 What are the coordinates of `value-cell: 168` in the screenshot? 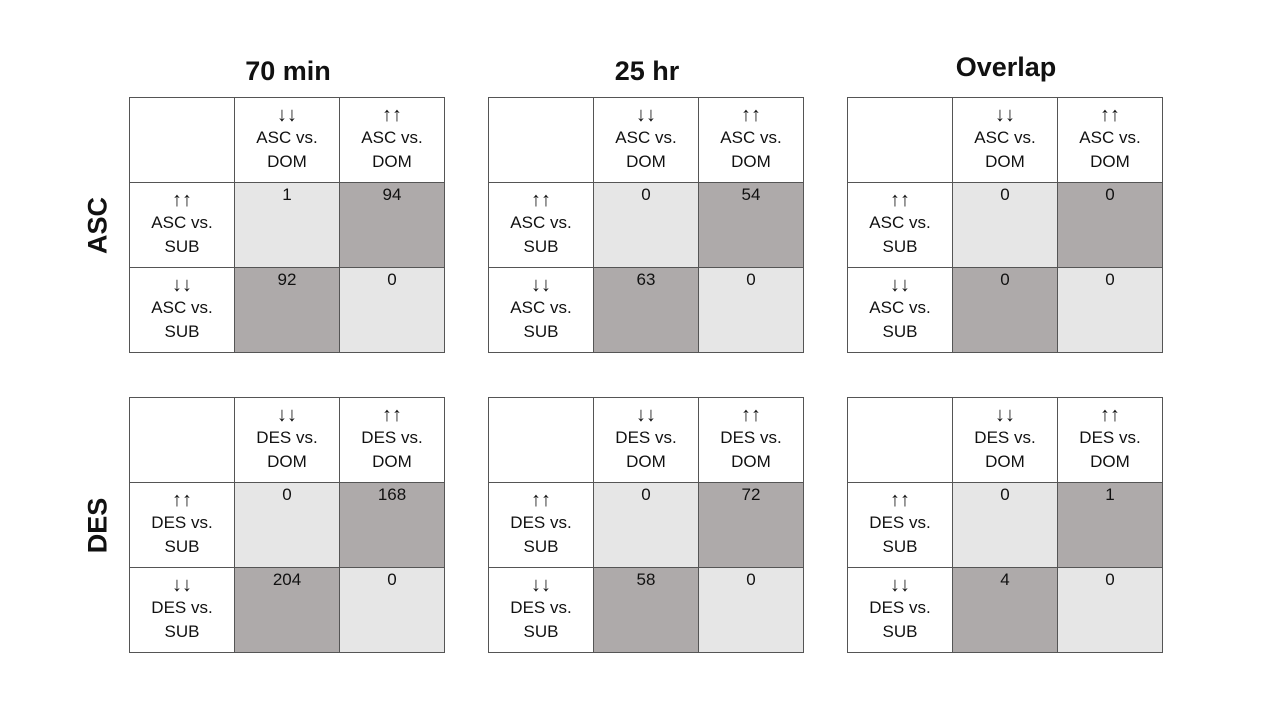 It's located at (392, 525).